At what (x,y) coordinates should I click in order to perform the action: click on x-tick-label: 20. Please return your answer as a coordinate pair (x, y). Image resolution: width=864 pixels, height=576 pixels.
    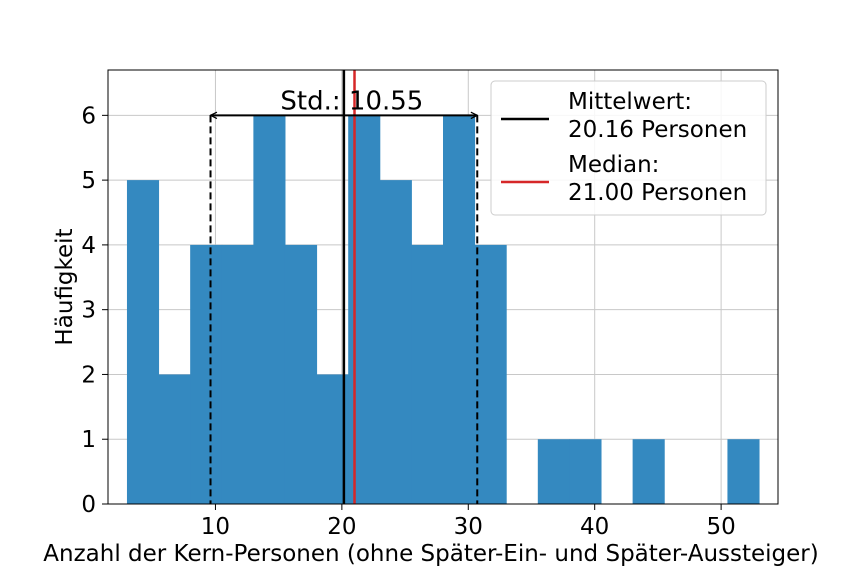
    Looking at the image, I should click on (341, 527).